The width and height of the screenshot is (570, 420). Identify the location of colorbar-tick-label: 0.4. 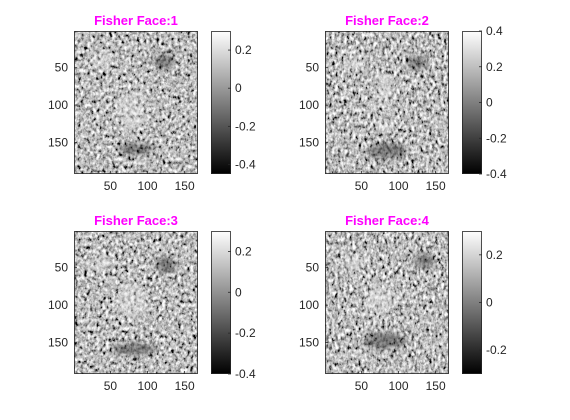
(494, 31).